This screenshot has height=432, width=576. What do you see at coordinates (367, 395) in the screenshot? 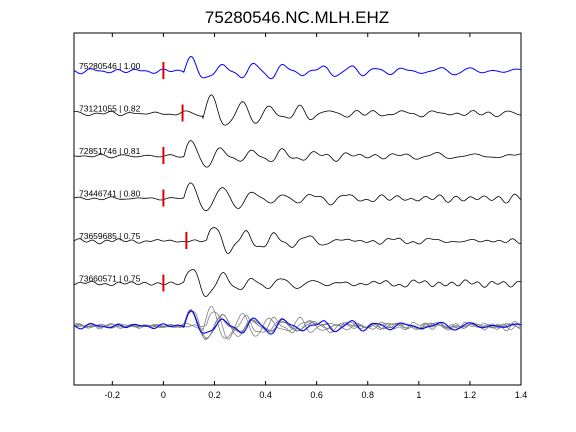
I see `x-tick-label: 0.8` at bounding box center [367, 395].